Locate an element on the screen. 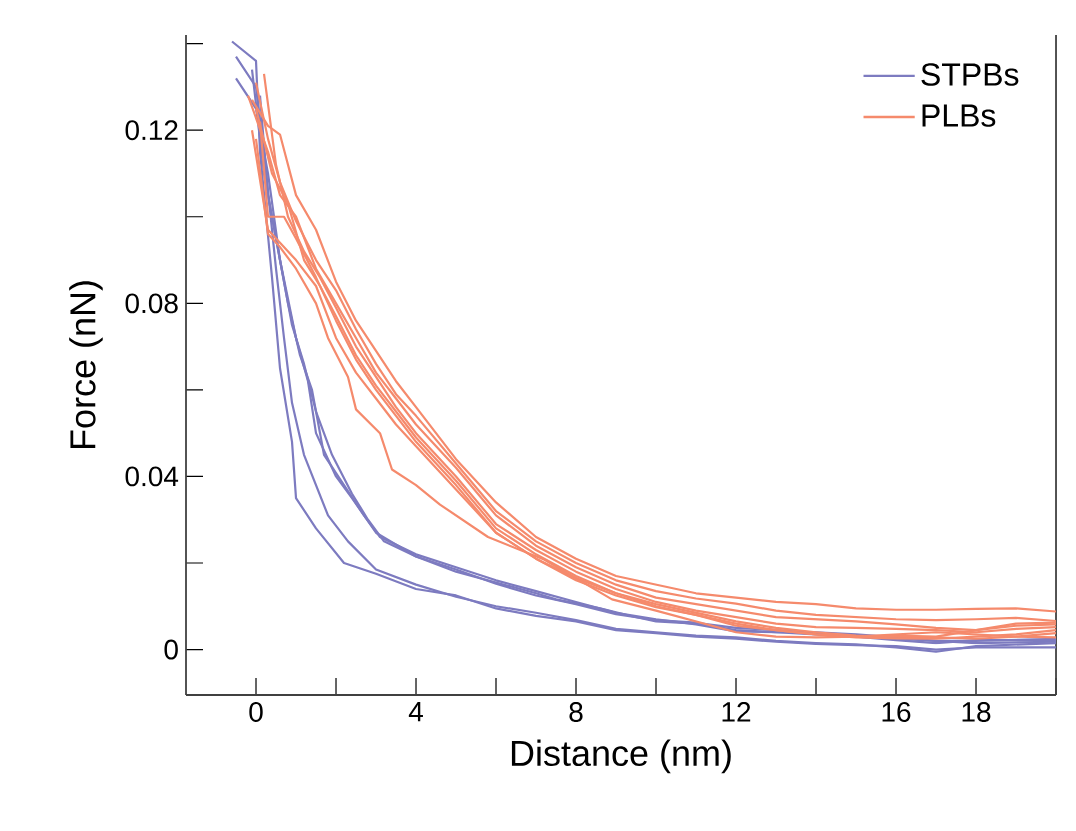 The width and height of the screenshot is (1076, 831). y-axis-title: Force (nN) is located at coordinates (86, 365).